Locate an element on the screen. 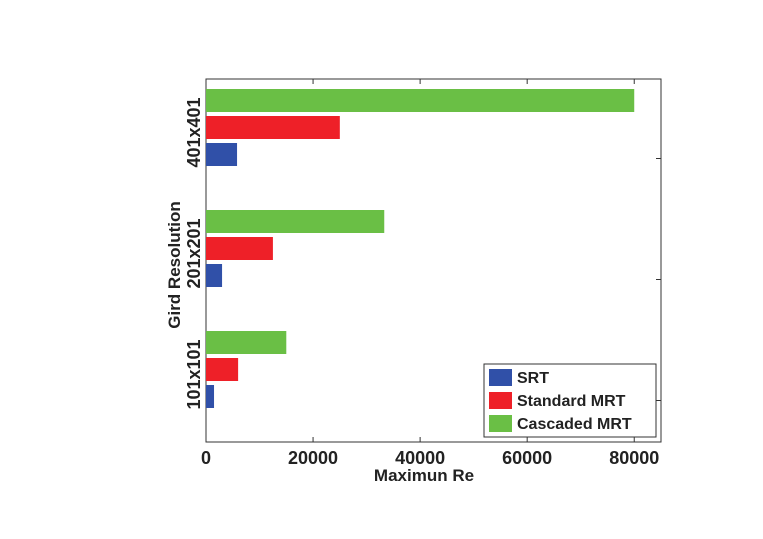 The width and height of the screenshot is (763, 539). legend-label-standard-mrt: Standard MRT is located at coordinates (571, 401).